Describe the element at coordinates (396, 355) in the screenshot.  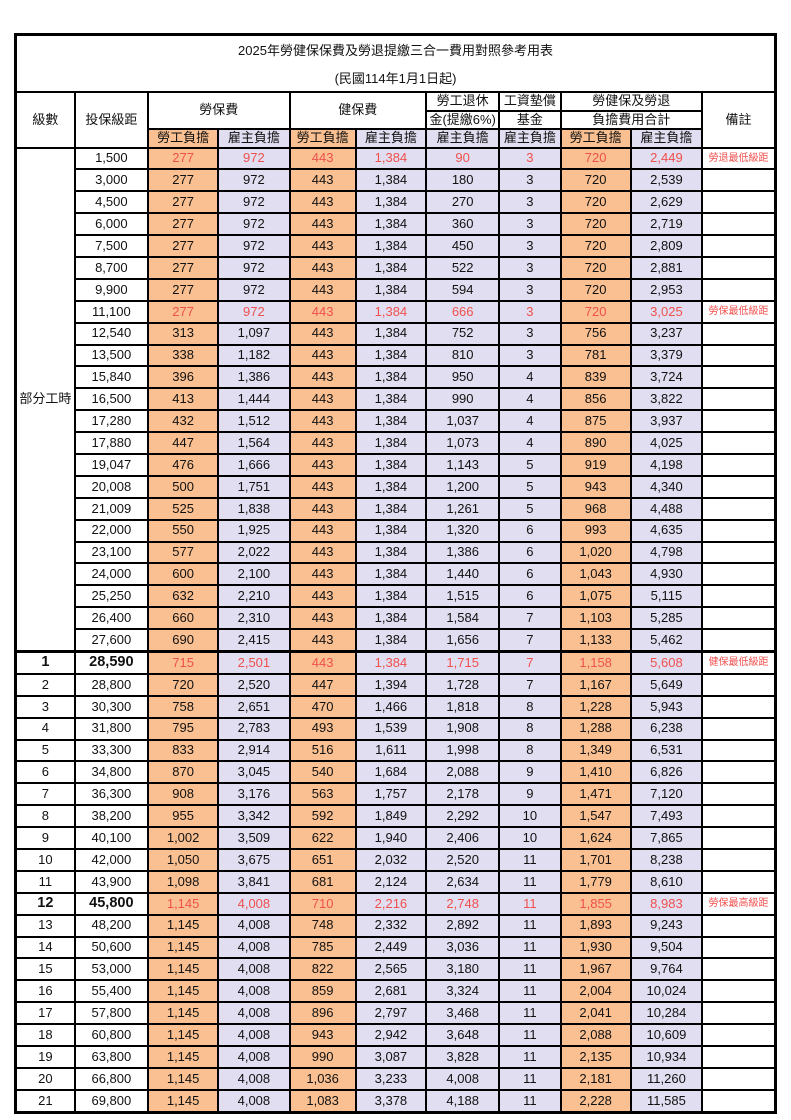
I see `table-row: 13,500 338 1,182 443 1,384 810 3 781 3,379` at that location.